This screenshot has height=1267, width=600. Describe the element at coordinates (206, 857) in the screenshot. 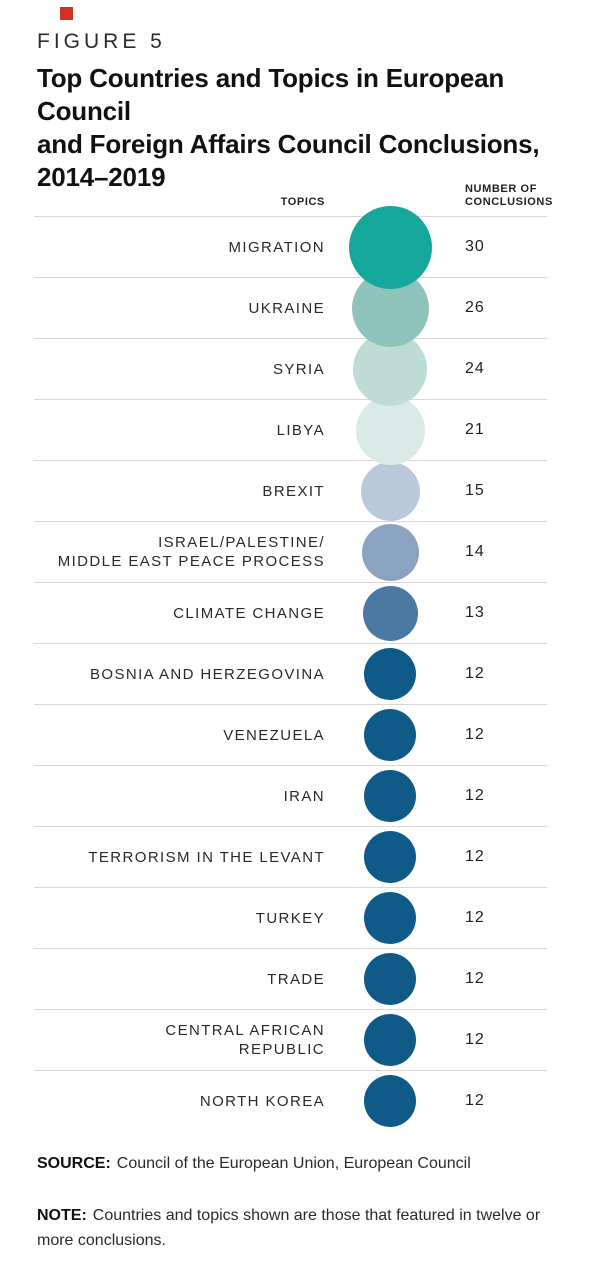

I see `topic-label: TERRORISM IN THE LEVANT` at that location.